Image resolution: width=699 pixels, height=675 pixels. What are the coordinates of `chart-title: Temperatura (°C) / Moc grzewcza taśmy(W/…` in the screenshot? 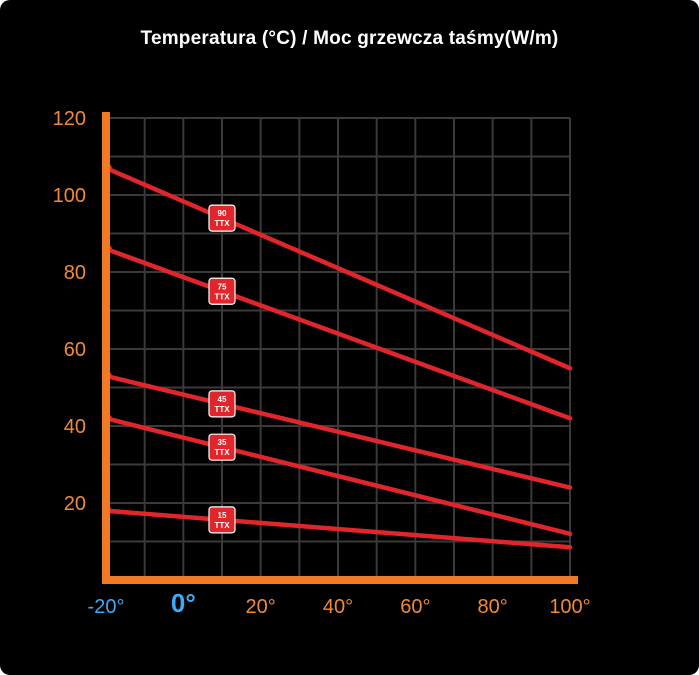 It's located at (349, 38).